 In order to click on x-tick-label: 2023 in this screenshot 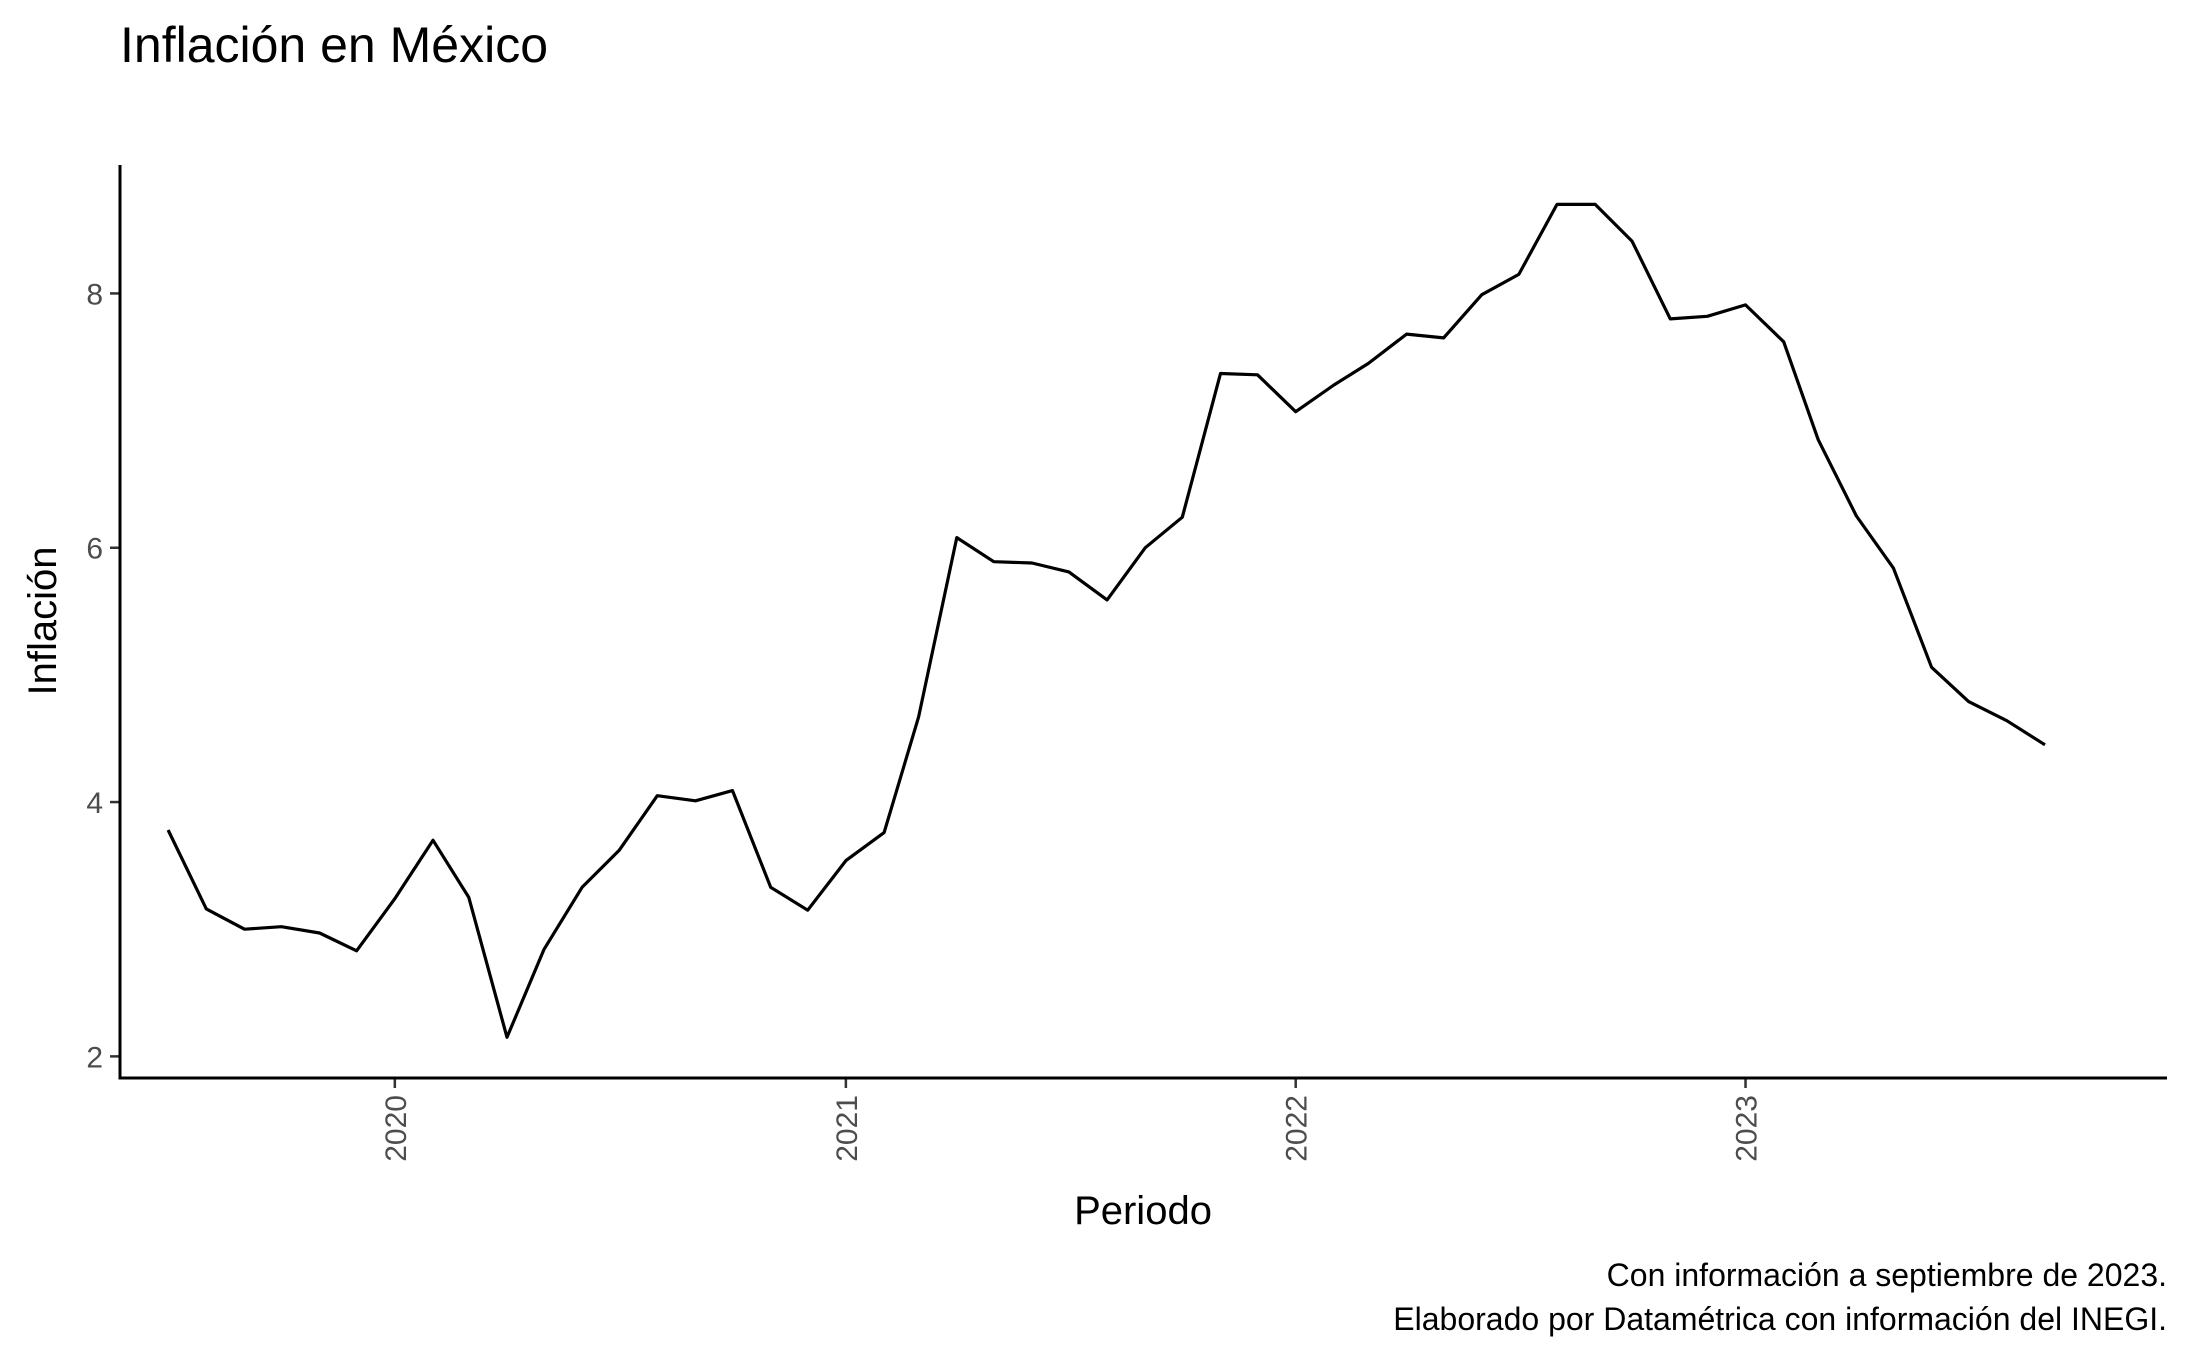, I will do `click(1747, 1128)`.